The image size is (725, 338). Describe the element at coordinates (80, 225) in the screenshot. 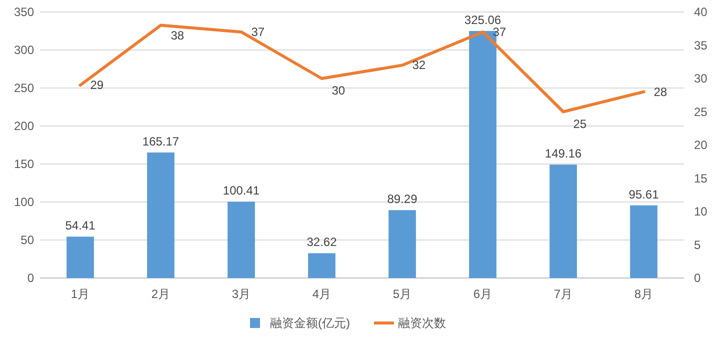

I see `data-label: 54.41` at that location.